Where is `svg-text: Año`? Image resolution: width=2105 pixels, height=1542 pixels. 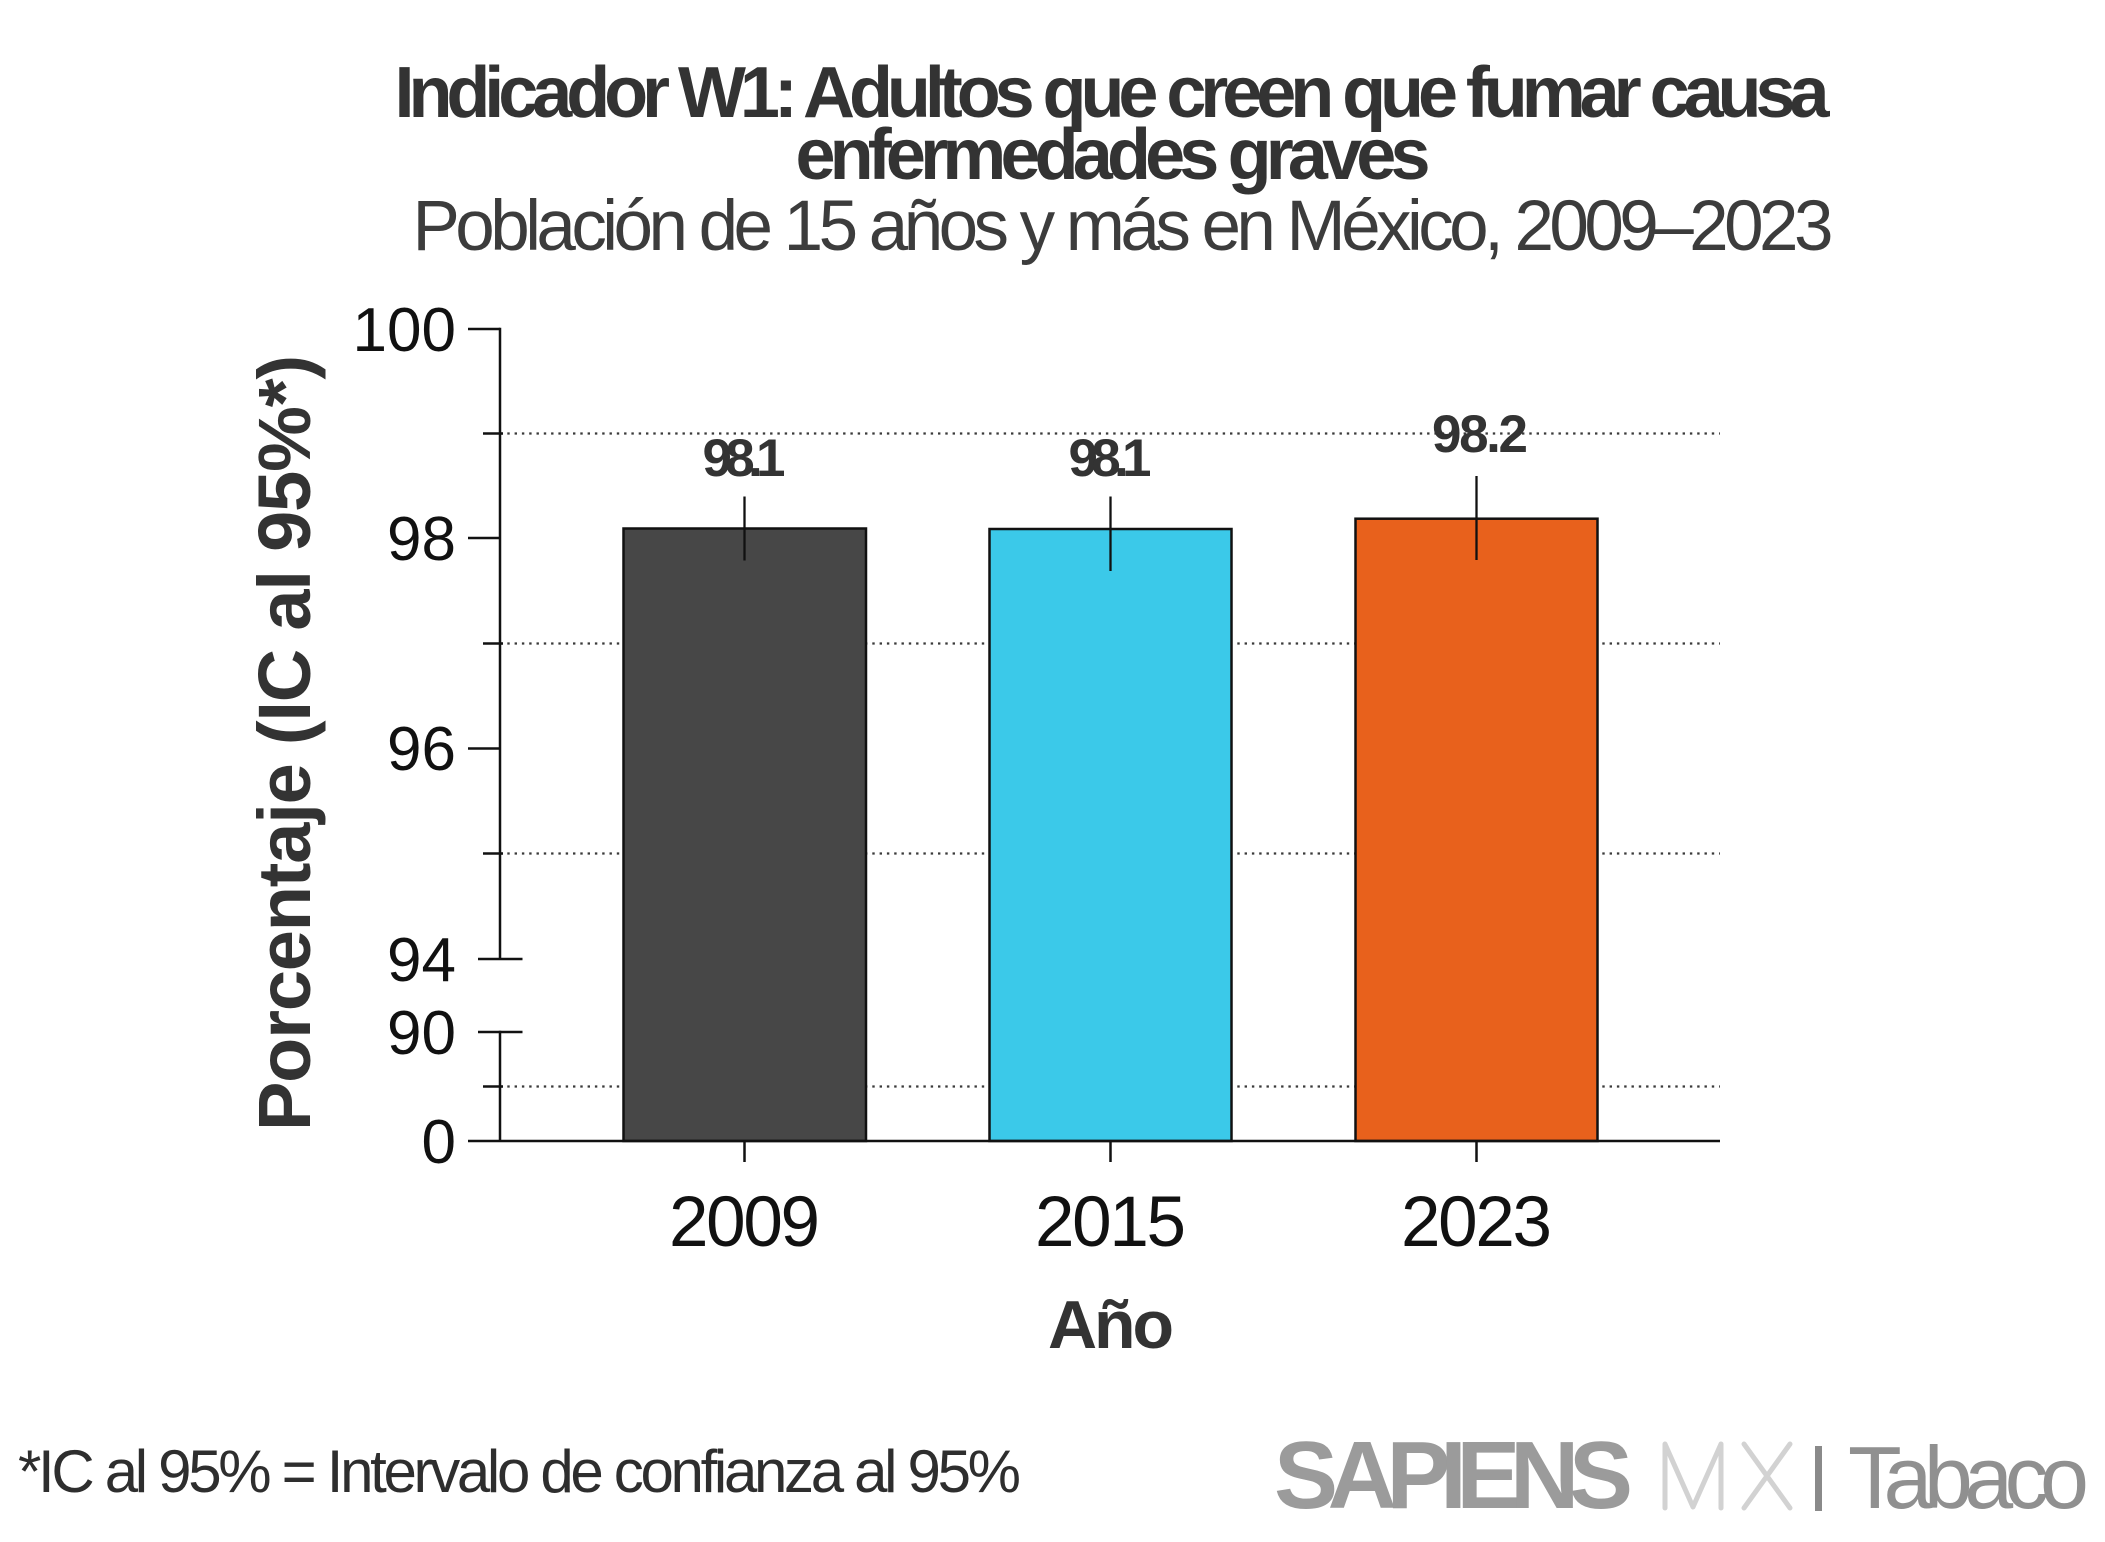
svg-text: Año is located at coordinates (1111, 1325).